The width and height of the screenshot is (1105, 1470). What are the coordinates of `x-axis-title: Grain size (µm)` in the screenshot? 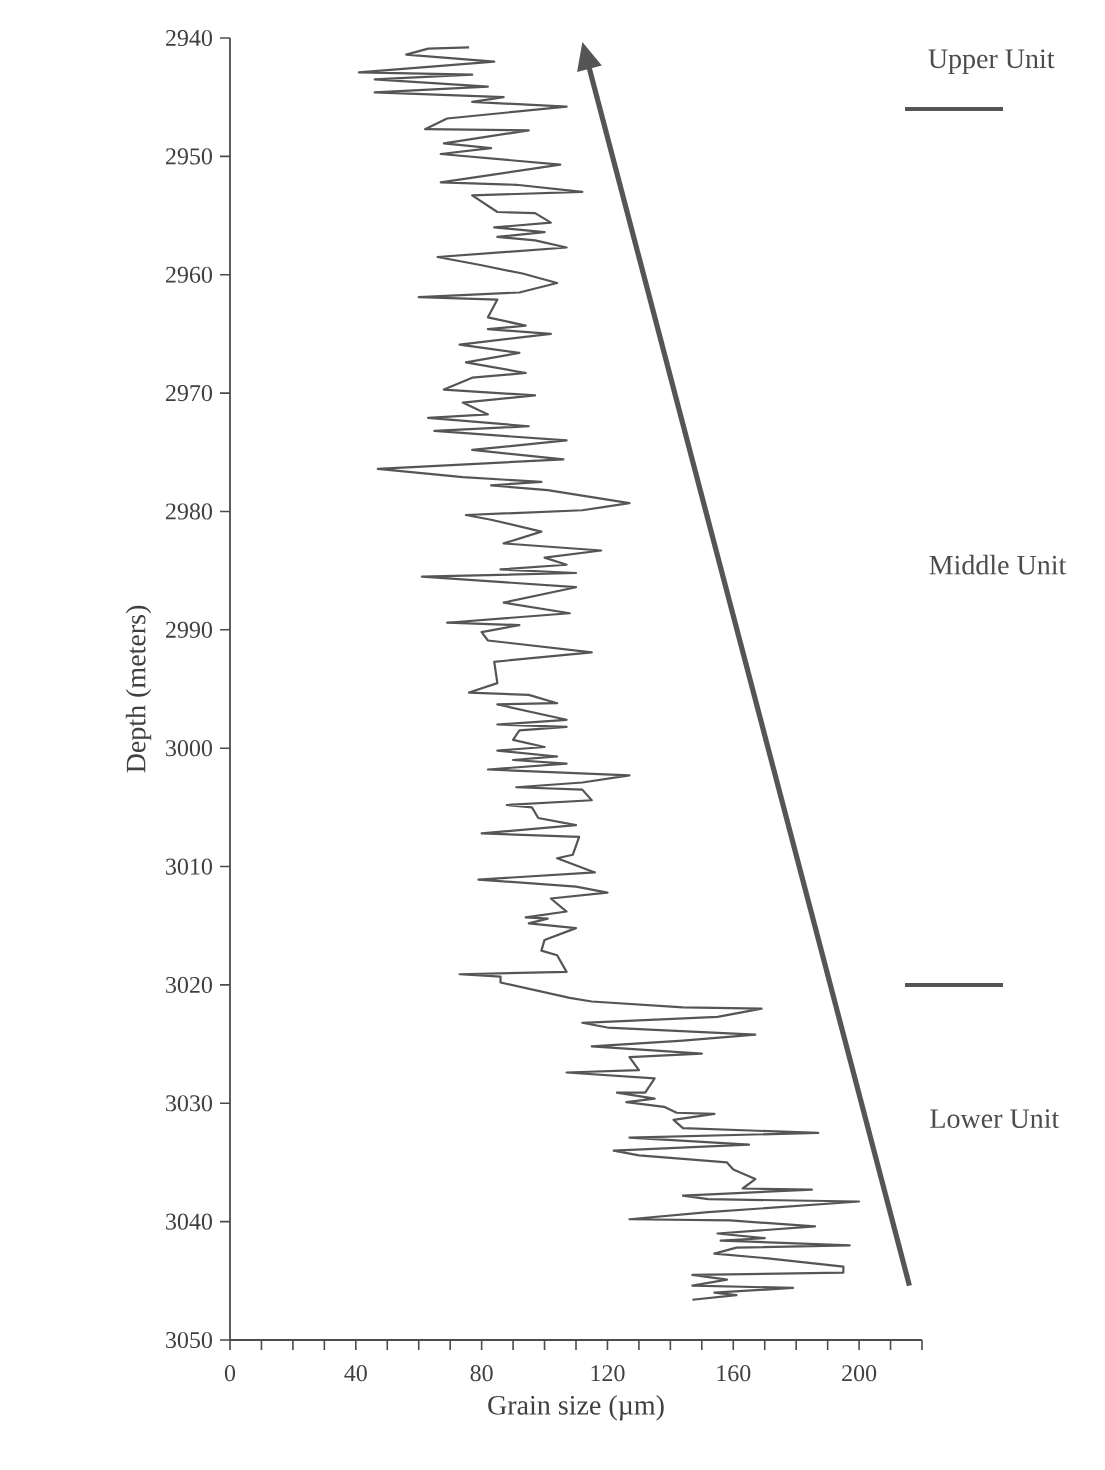 It's located at (576, 1407).